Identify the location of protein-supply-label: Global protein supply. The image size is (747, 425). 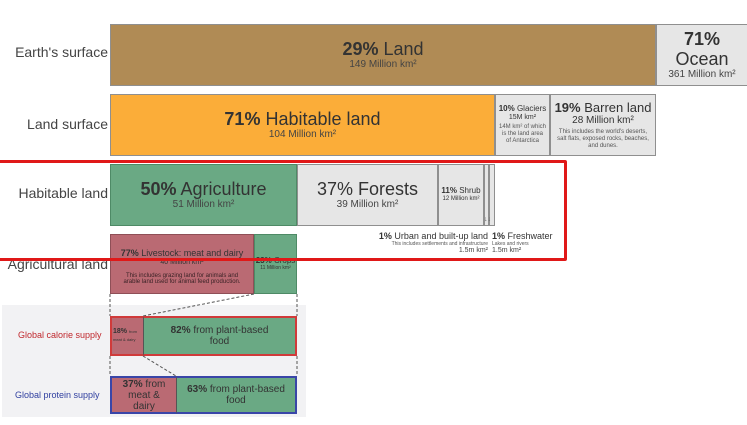
(57, 395).